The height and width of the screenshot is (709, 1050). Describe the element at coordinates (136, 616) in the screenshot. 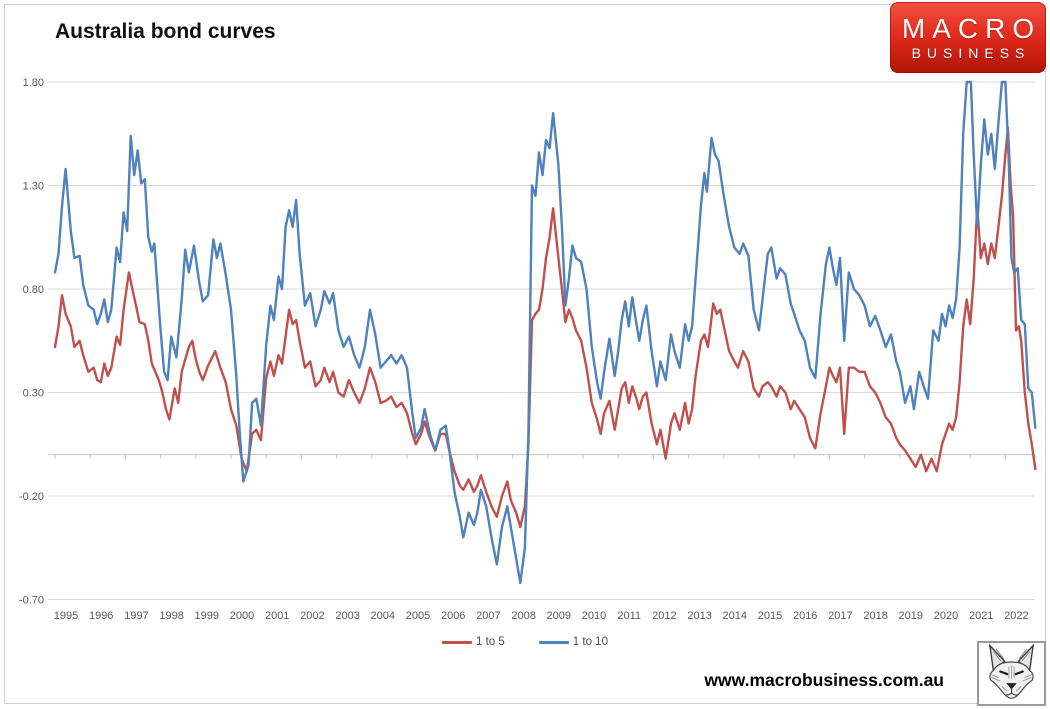

I see `x-axis-tick-label: 1997` at that location.